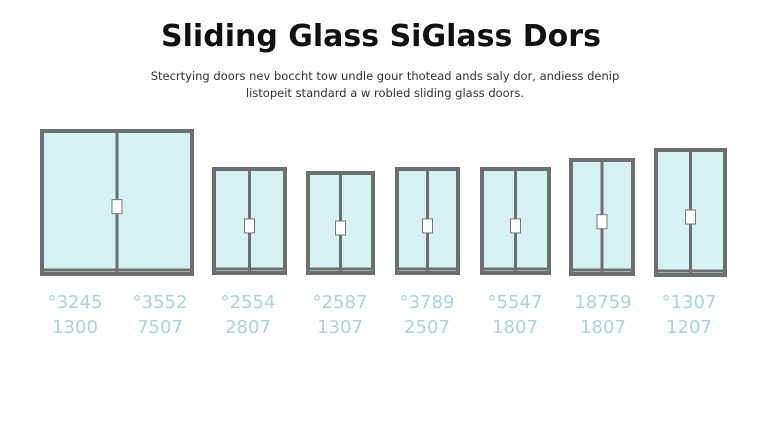 The width and height of the screenshot is (768, 439). Describe the element at coordinates (340, 327) in the screenshot. I see `item-bottom: 1307` at that location.